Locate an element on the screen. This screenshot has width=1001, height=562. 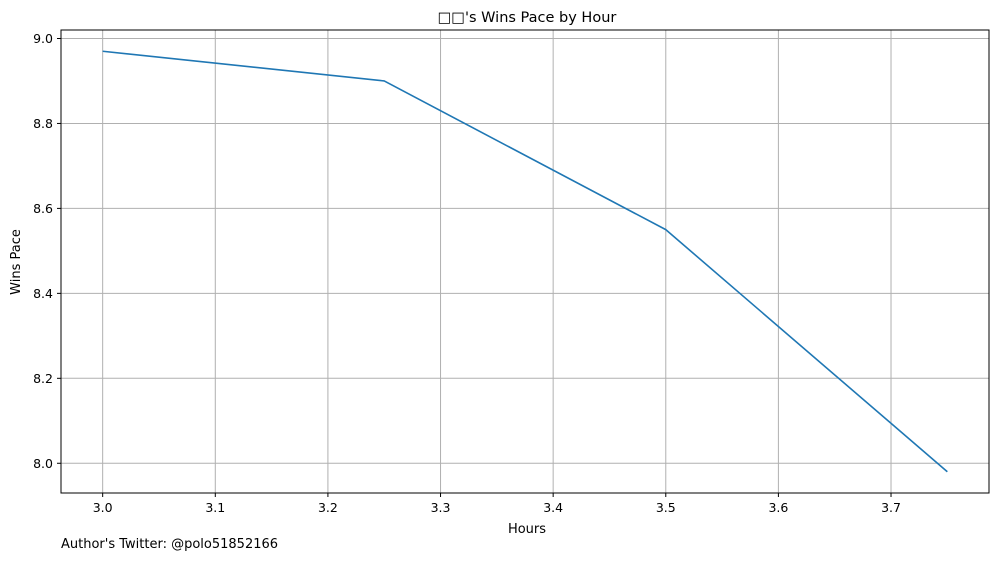
y-axis-label: Wins Pace is located at coordinates (16, 262).